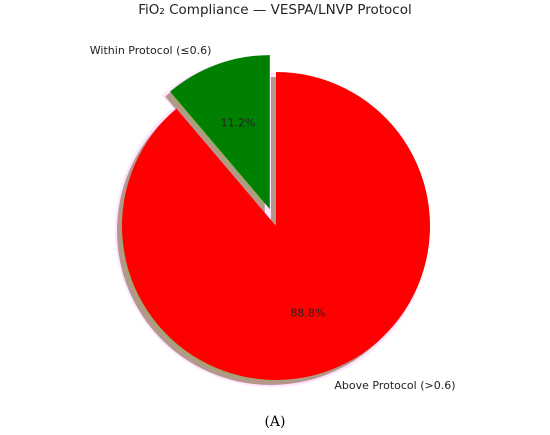 Image resolution: width=550 pixels, height=435 pixels. What do you see at coordinates (151, 50) in the screenshot?
I see `pie-category-label-within-protocol: Within Protocol (≤0.6)` at bounding box center [151, 50].